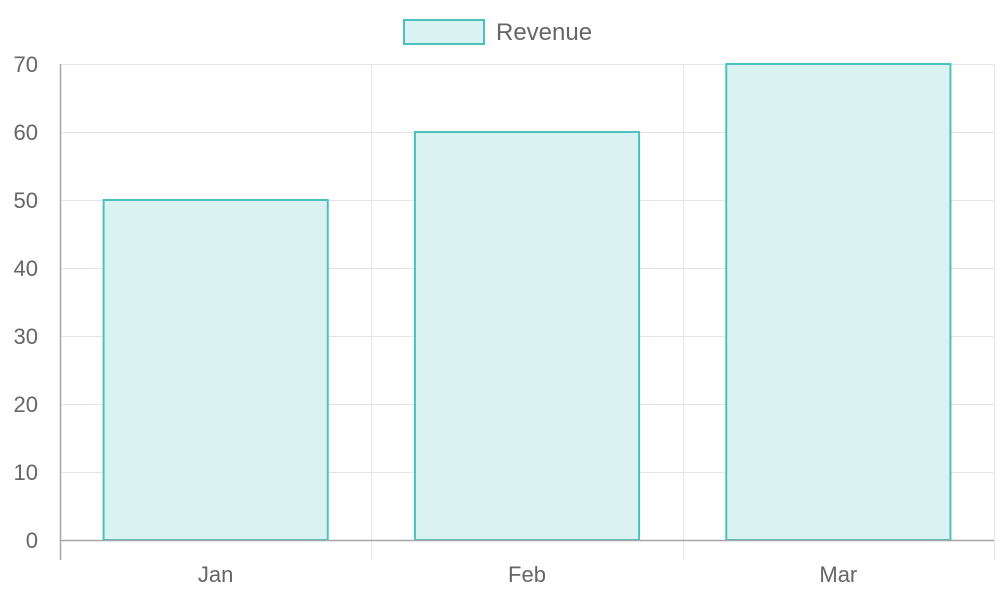 The width and height of the screenshot is (1000, 600). I want to click on y-tick-label: 40, so click(26, 268).